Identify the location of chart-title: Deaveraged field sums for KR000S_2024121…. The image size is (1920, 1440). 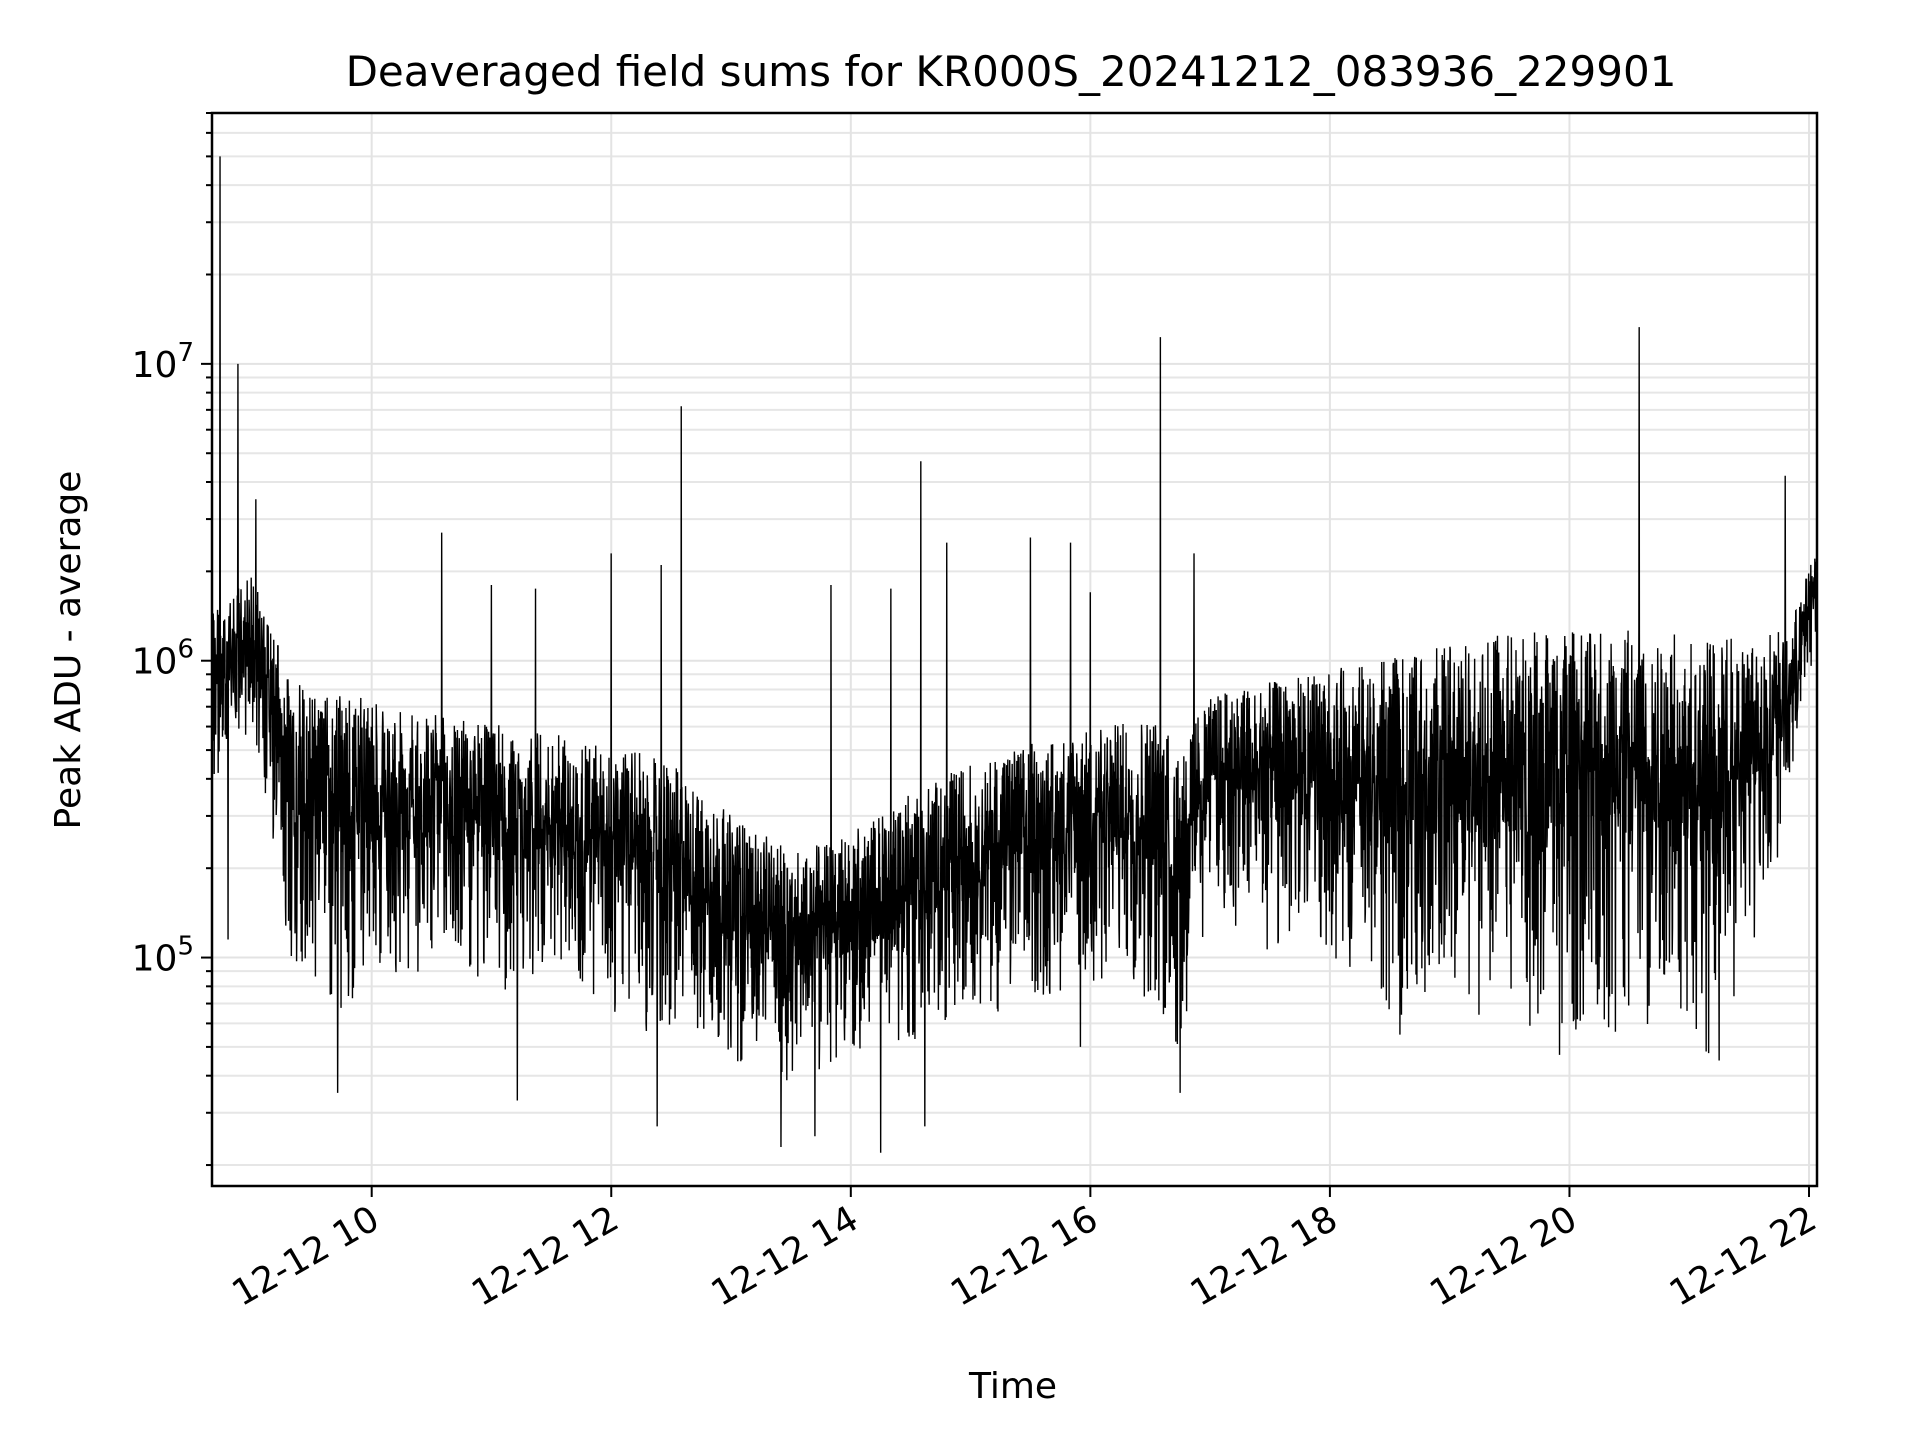
(1011, 71).